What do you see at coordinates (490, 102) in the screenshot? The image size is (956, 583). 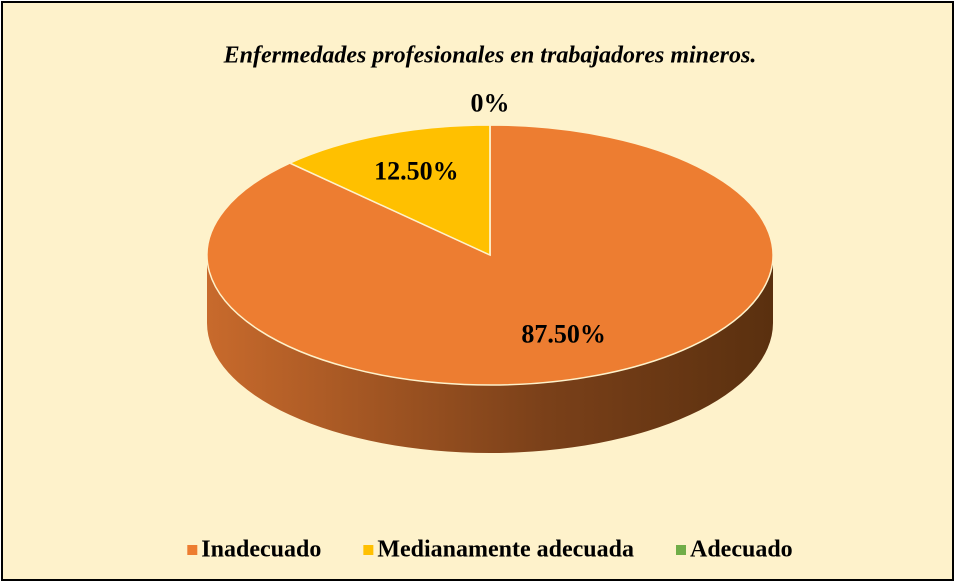 I see `value-label: 0%` at bounding box center [490, 102].